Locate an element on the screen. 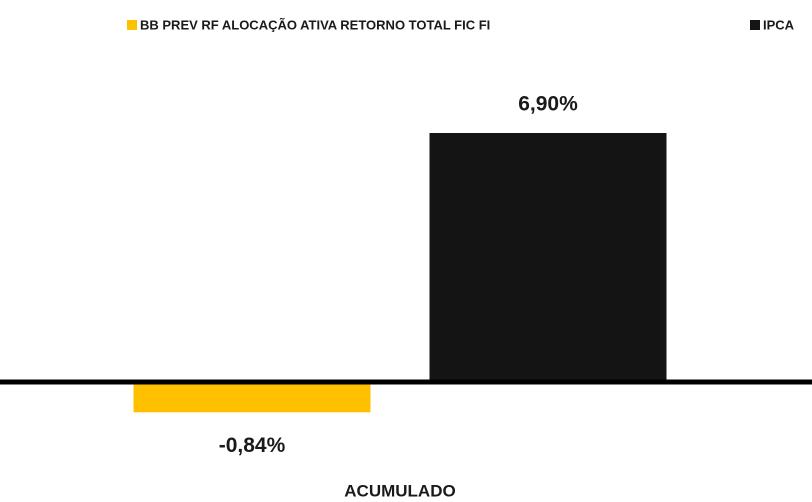 Image resolution: width=812 pixels, height=502 pixels. value-label: -0,84% is located at coordinates (252, 445).